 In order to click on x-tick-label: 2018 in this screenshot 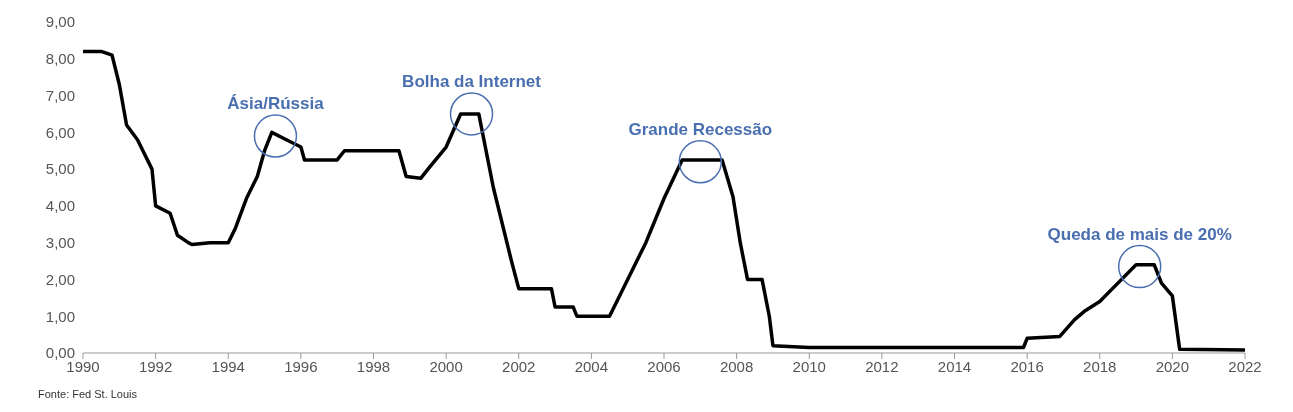, I will do `click(1100, 366)`.